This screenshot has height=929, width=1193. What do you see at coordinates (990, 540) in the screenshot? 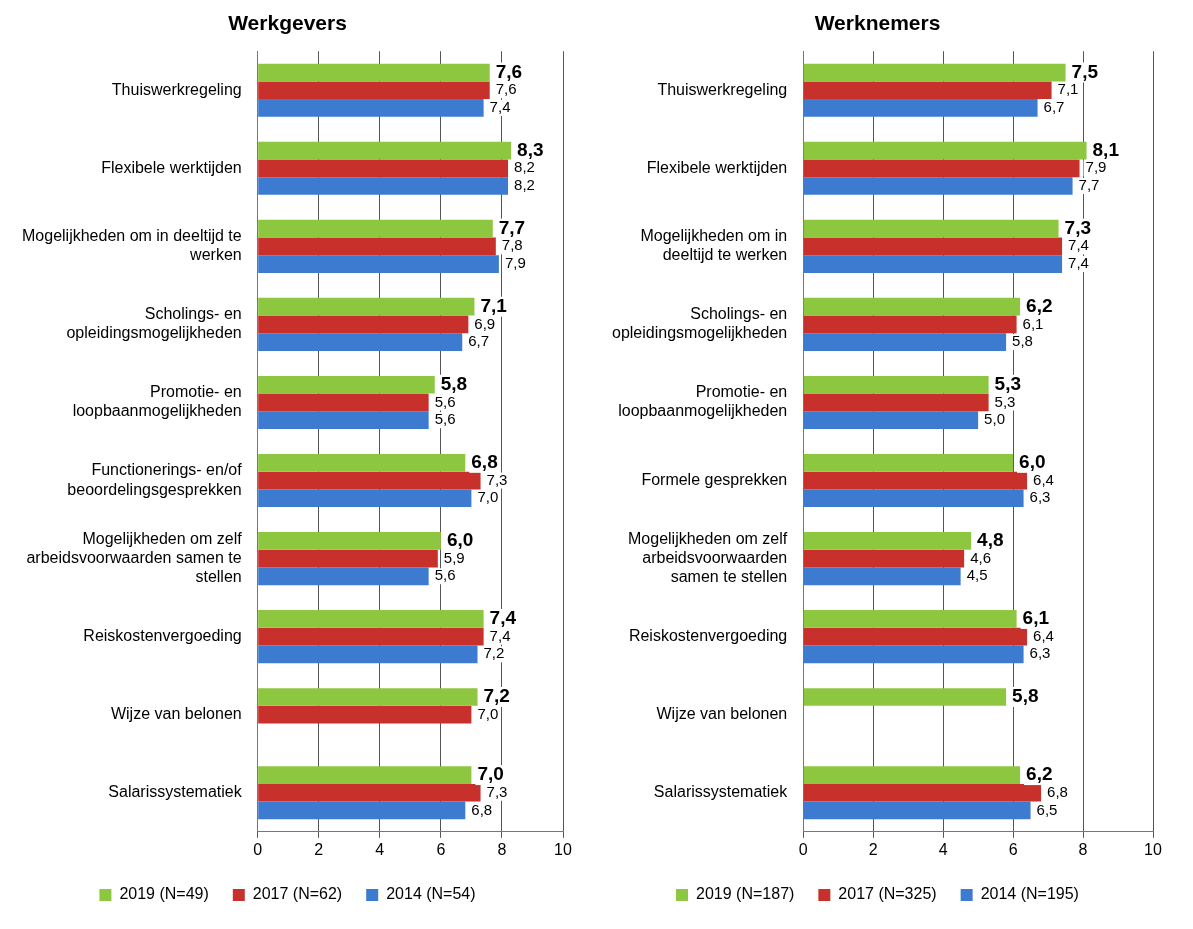
I see `data-label: 4,8` at bounding box center [990, 540].